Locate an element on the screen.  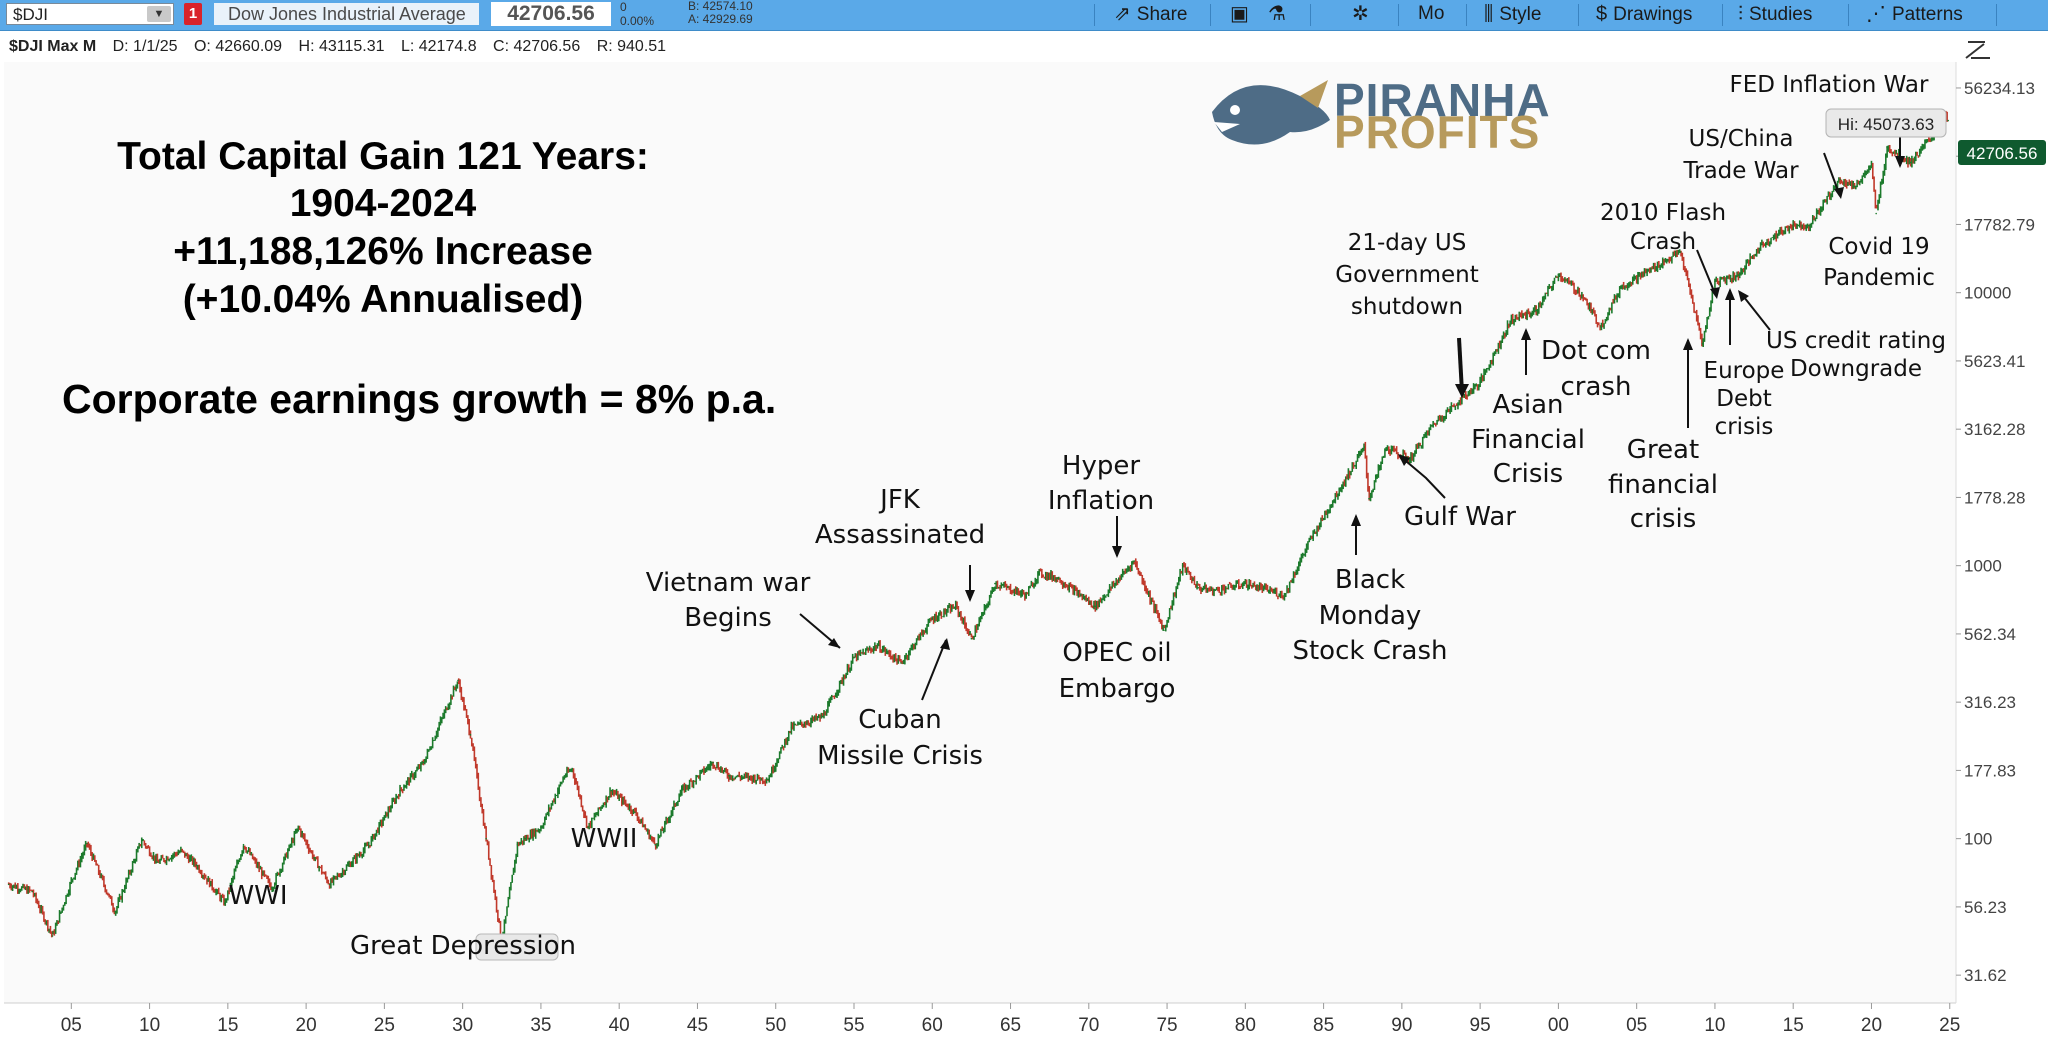
patterns-icon: ⋰ is located at coordinates (1876, 14).